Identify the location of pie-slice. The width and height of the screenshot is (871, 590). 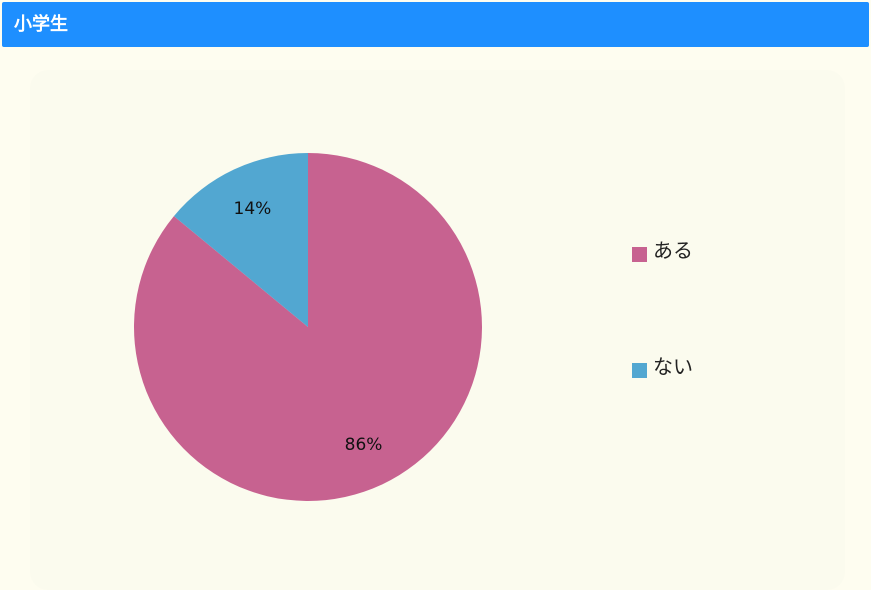
(240, 240).